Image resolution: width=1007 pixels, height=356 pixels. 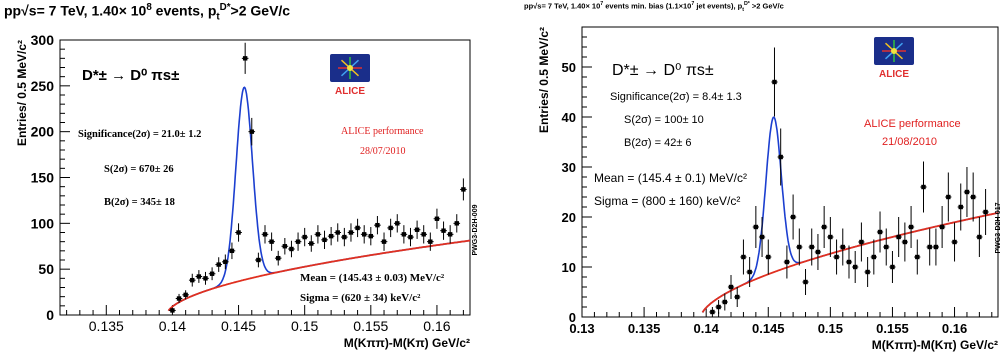 I want to click on x-tick-label: 0.14, so click(x=172, y=326).